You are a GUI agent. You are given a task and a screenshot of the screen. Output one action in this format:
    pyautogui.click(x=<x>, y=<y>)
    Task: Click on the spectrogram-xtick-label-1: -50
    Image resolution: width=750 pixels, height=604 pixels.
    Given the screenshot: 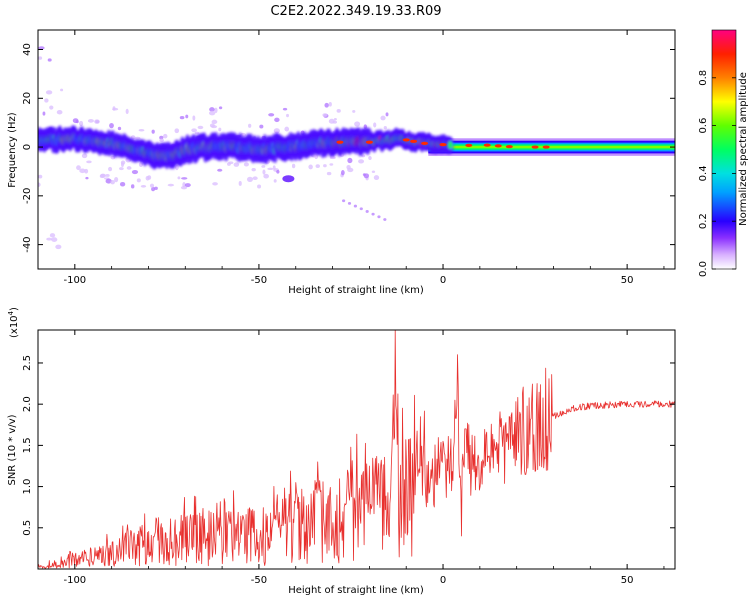 What is the action you would take?
    pyautogui.click(x=259, y=280)
    